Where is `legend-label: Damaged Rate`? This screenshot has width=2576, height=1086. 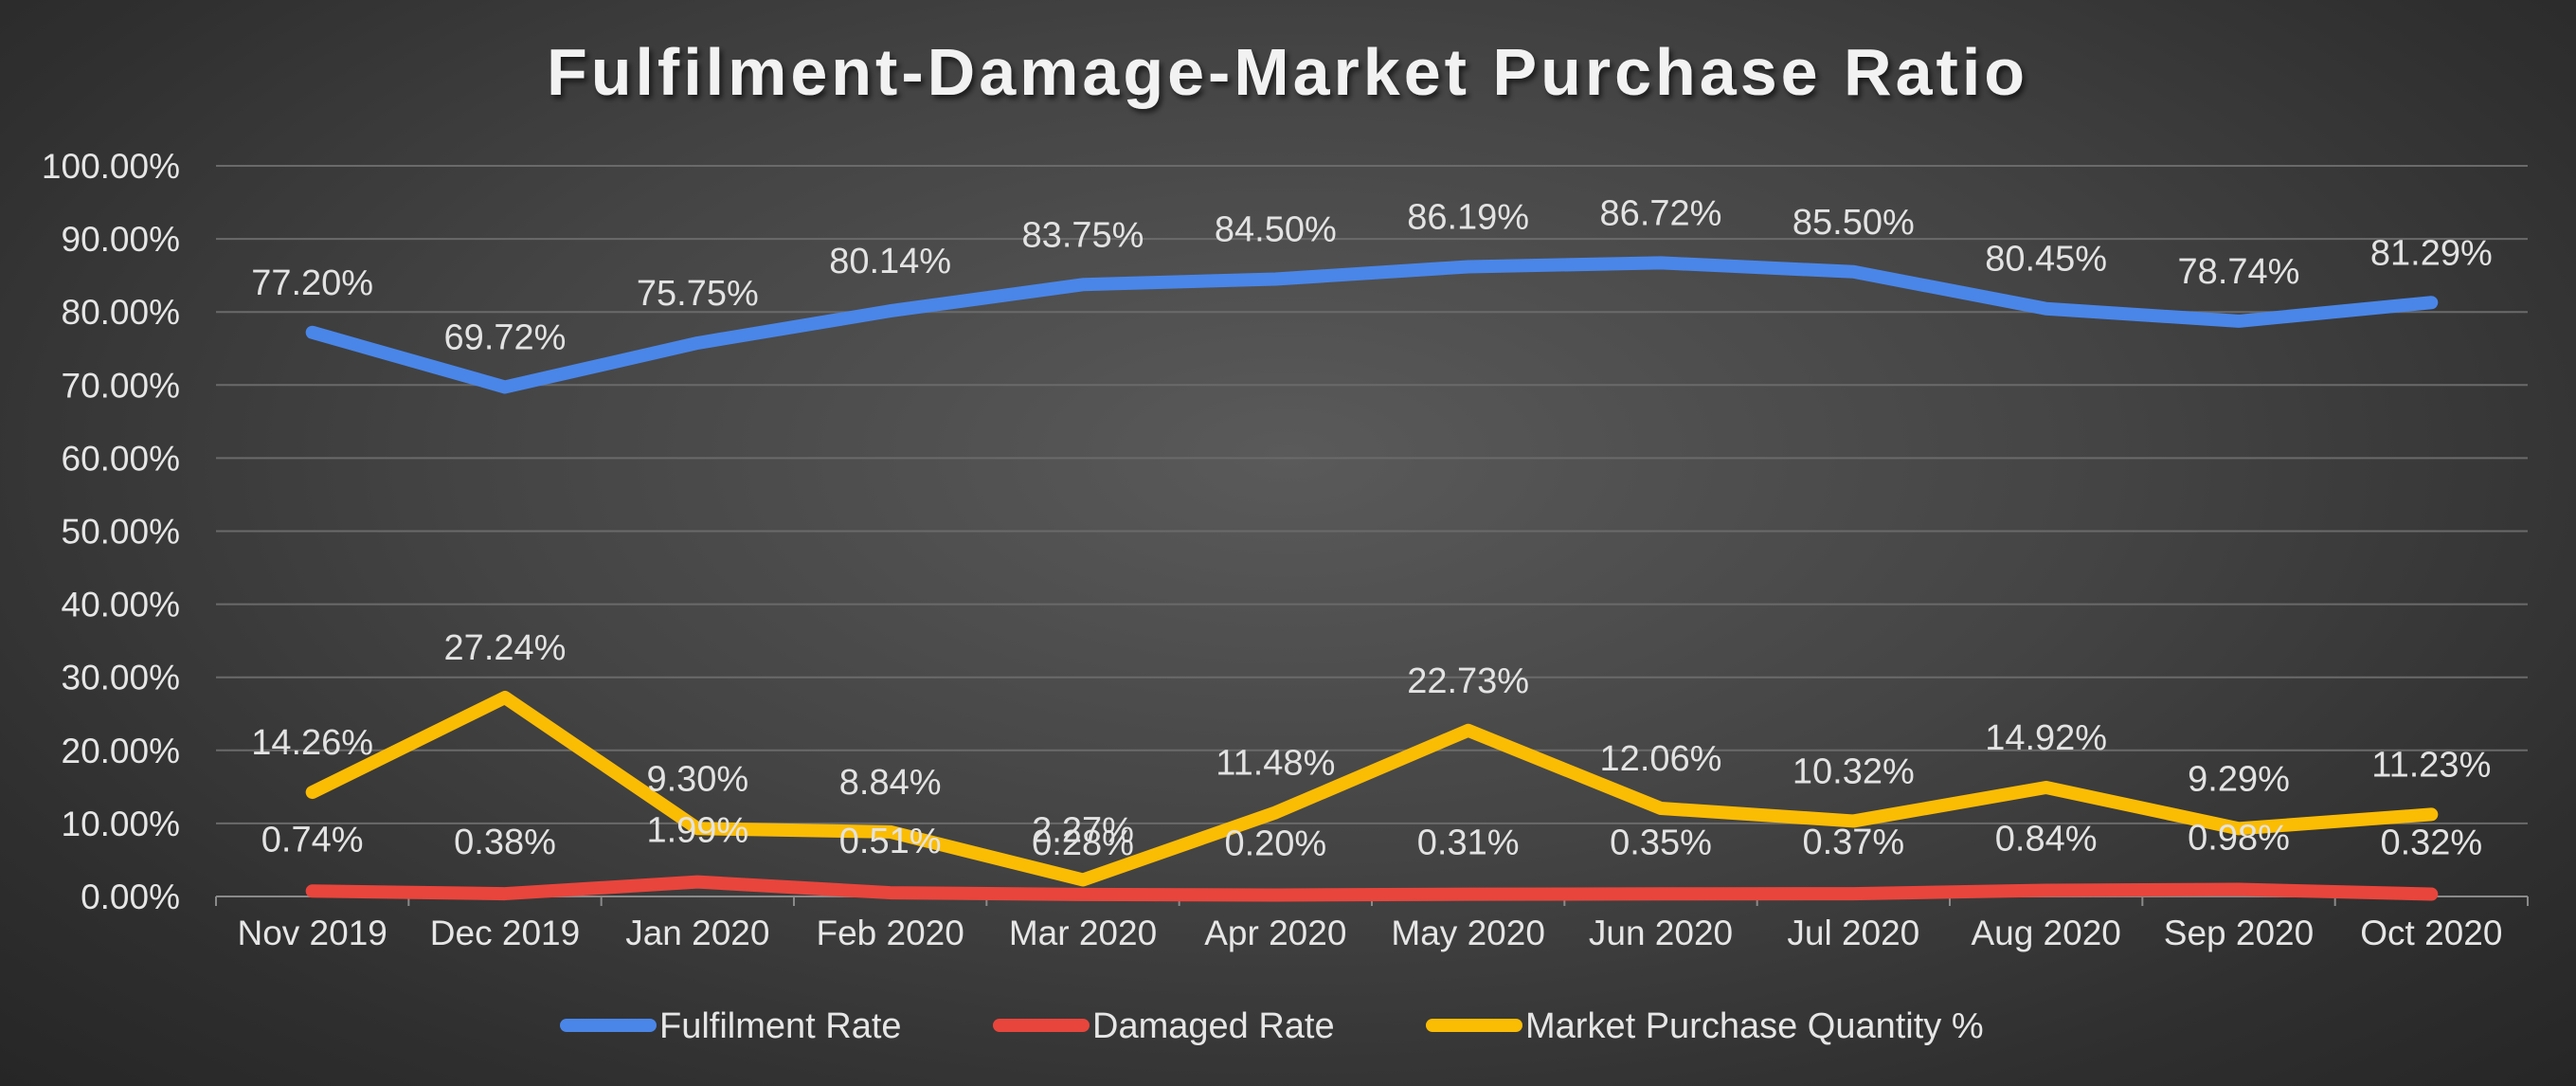
legend-label: Damaged Rate is located at coordinates (1213, 1026).